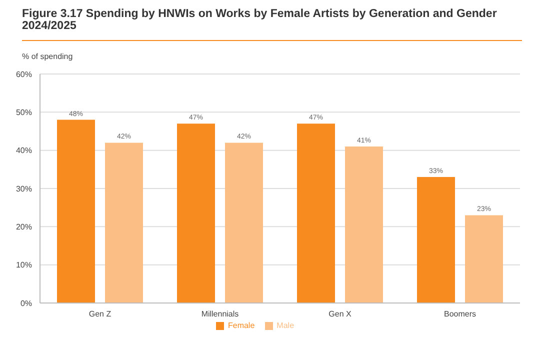 Image resolution: width=544 pixels, height=347 pixels. I want to click on chart-title: Figure 3.17 Spending by HNWIs on Works by Female Artists by Generation and Gender 2024/2025, so click(272, 24).